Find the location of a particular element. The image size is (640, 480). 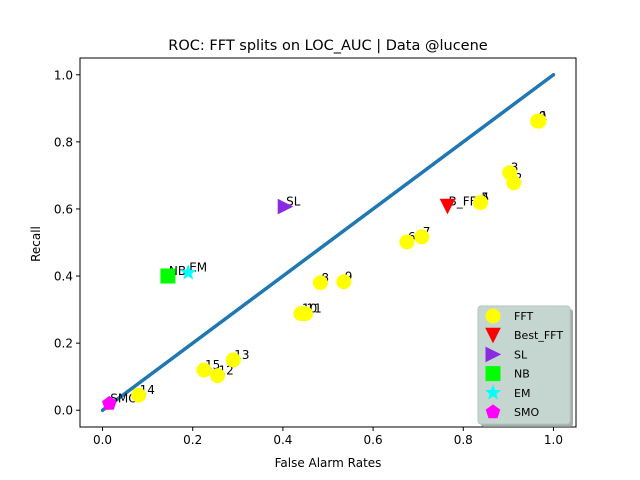

series-em is located at coordinates (188, 272).